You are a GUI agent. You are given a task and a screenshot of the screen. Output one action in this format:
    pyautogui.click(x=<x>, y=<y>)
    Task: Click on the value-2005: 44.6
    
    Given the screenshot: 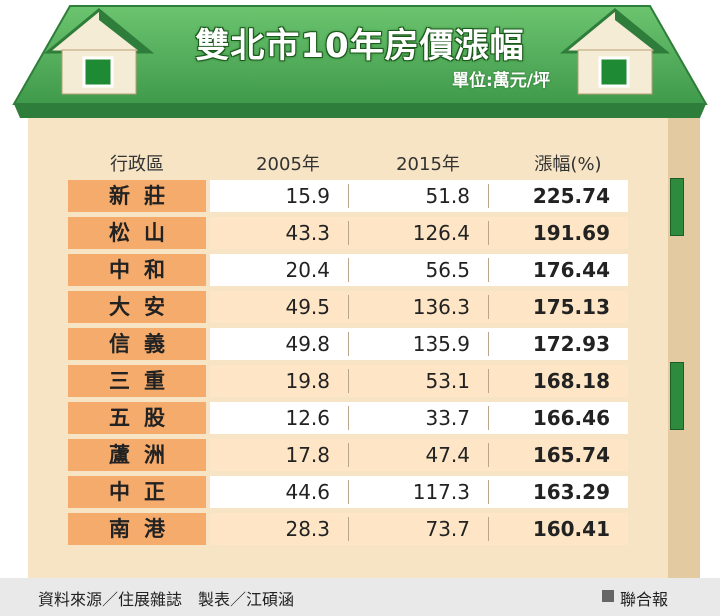 What is the action you would take?
    pyautogui.click(x=307, y=492)
    